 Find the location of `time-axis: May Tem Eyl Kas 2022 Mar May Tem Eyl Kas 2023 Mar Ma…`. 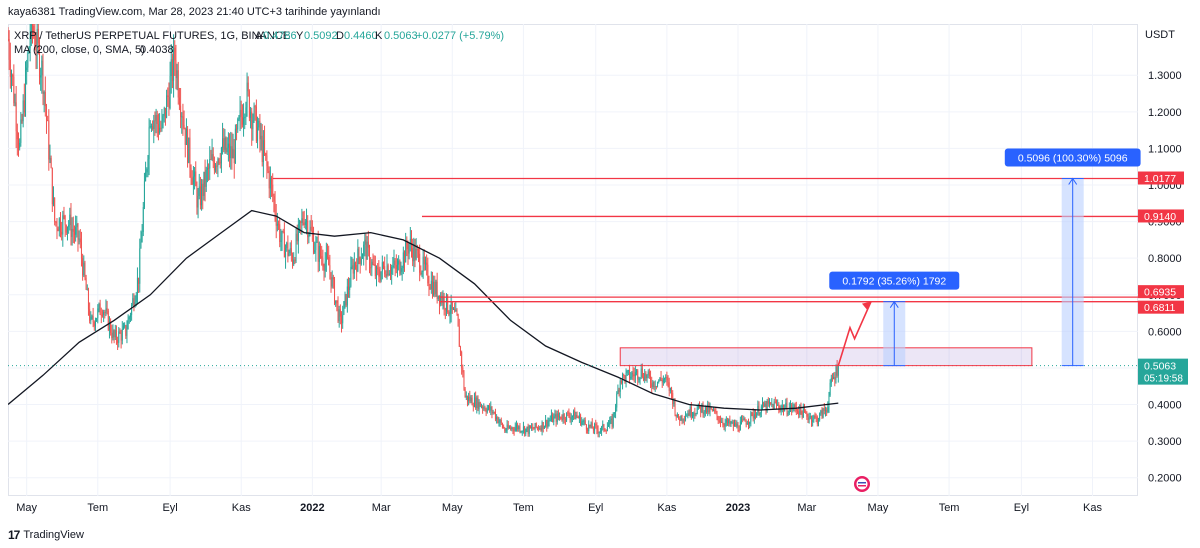

time-axis: May Tem Eyl Kas 2022 Mar May Tem Eyl Kas 2023 Mar Ma… is located at coordinates (559, 508).